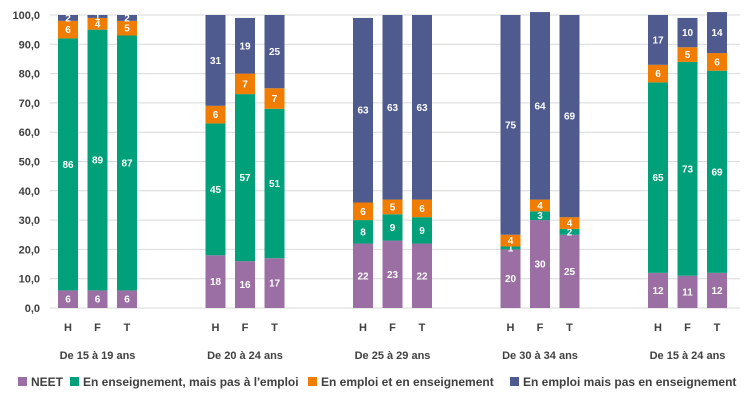  I want to click on data-label: 18, so click(216, 282).